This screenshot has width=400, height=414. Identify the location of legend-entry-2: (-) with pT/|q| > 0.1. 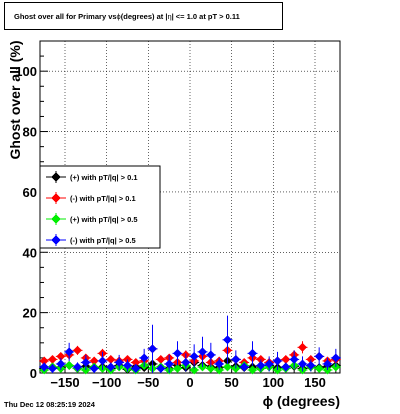
(91, 198).